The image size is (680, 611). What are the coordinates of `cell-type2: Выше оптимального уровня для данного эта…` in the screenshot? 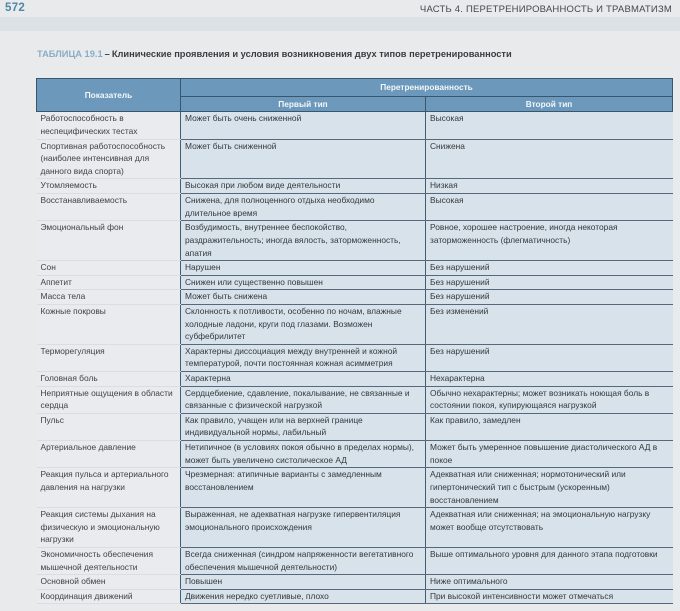 It's located at (549, 561).